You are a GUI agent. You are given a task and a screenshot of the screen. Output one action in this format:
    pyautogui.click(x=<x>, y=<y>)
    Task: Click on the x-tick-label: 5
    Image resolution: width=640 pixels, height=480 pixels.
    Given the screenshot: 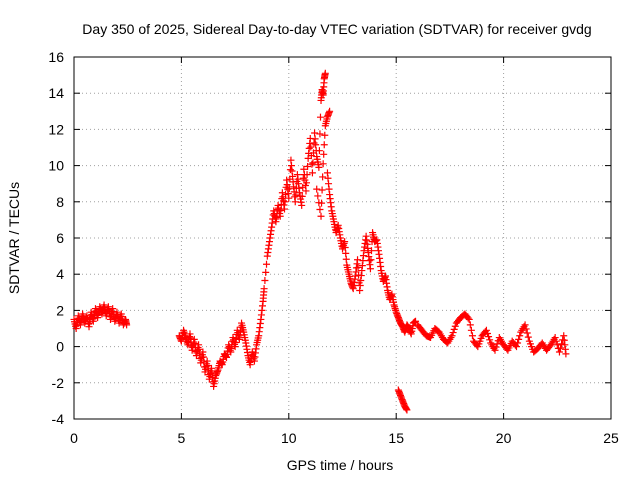 What is the action you would take?
    pyautogui.click(x=182, y=438)
    